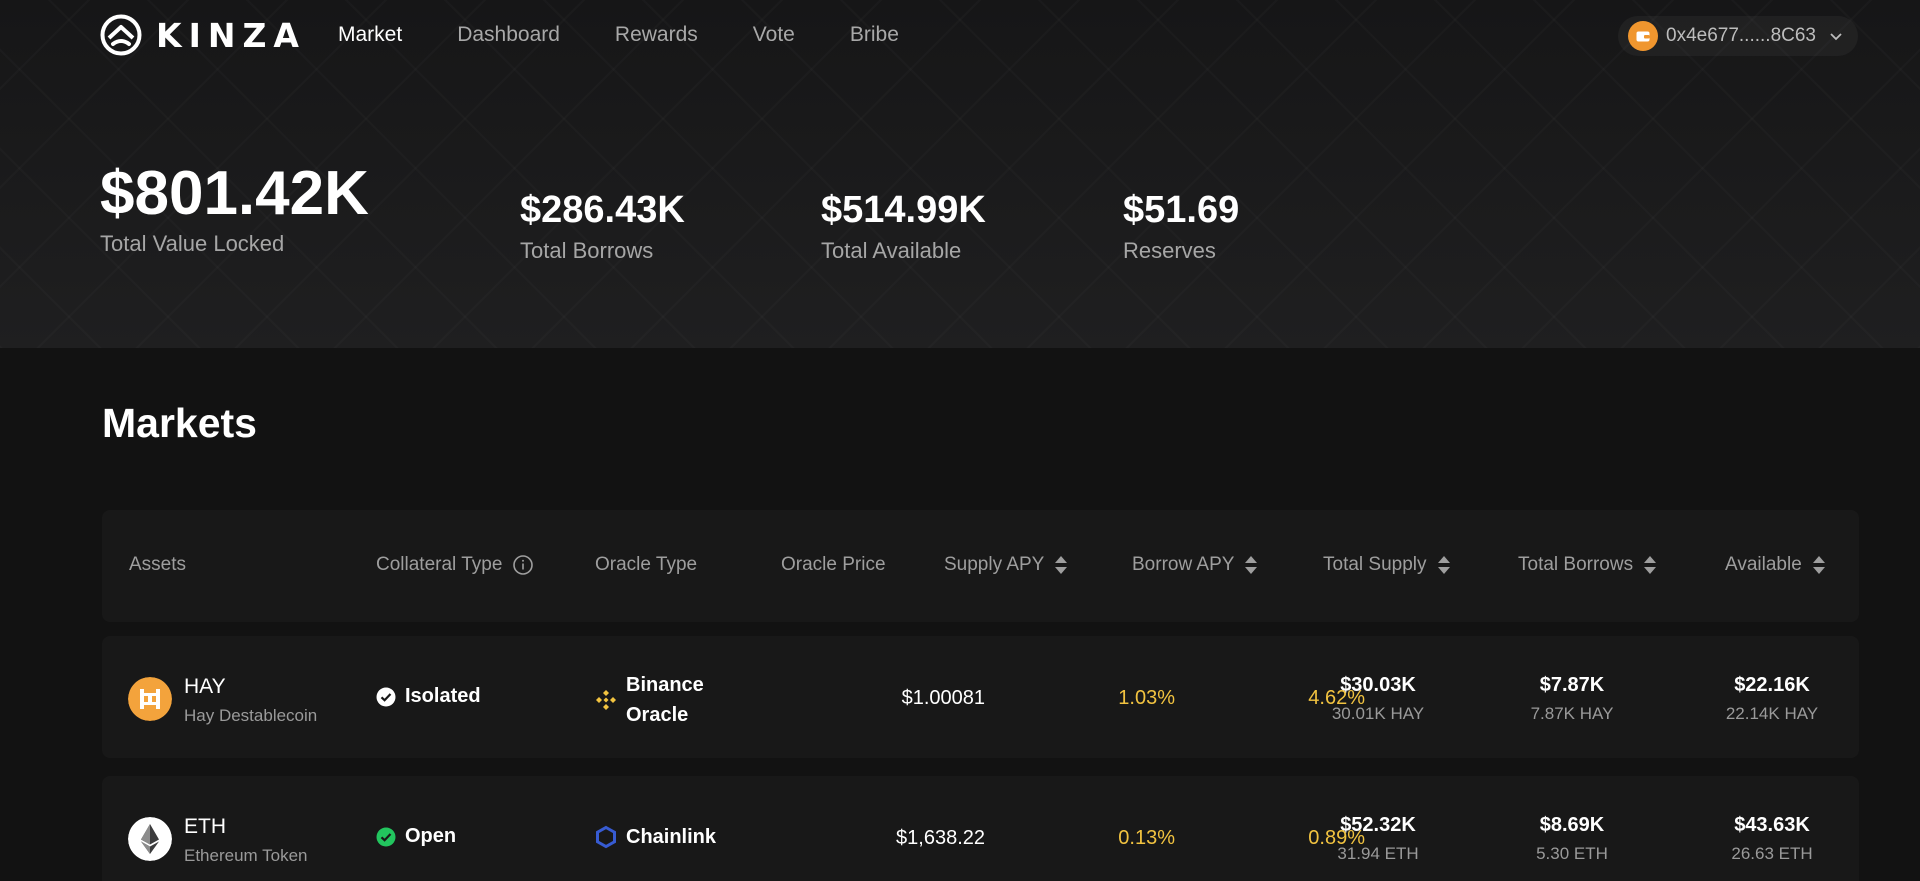  Describe the element at coordinates (1643, 36) in the screenshot. I see `wallet-icon` at that location.